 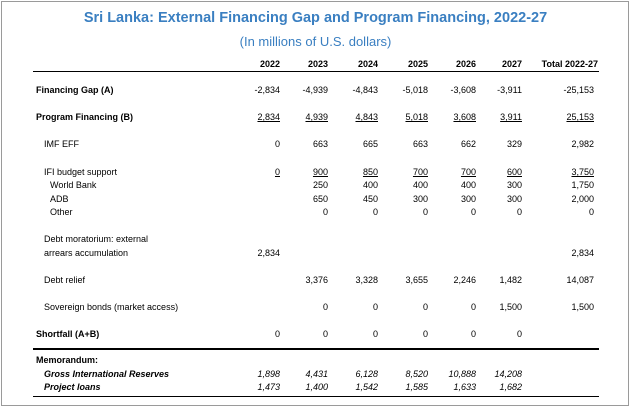 What do you see at coordinates (465, 64) in the screenshot?
I see `column-header: 2026` at bounding box center [465, 64].